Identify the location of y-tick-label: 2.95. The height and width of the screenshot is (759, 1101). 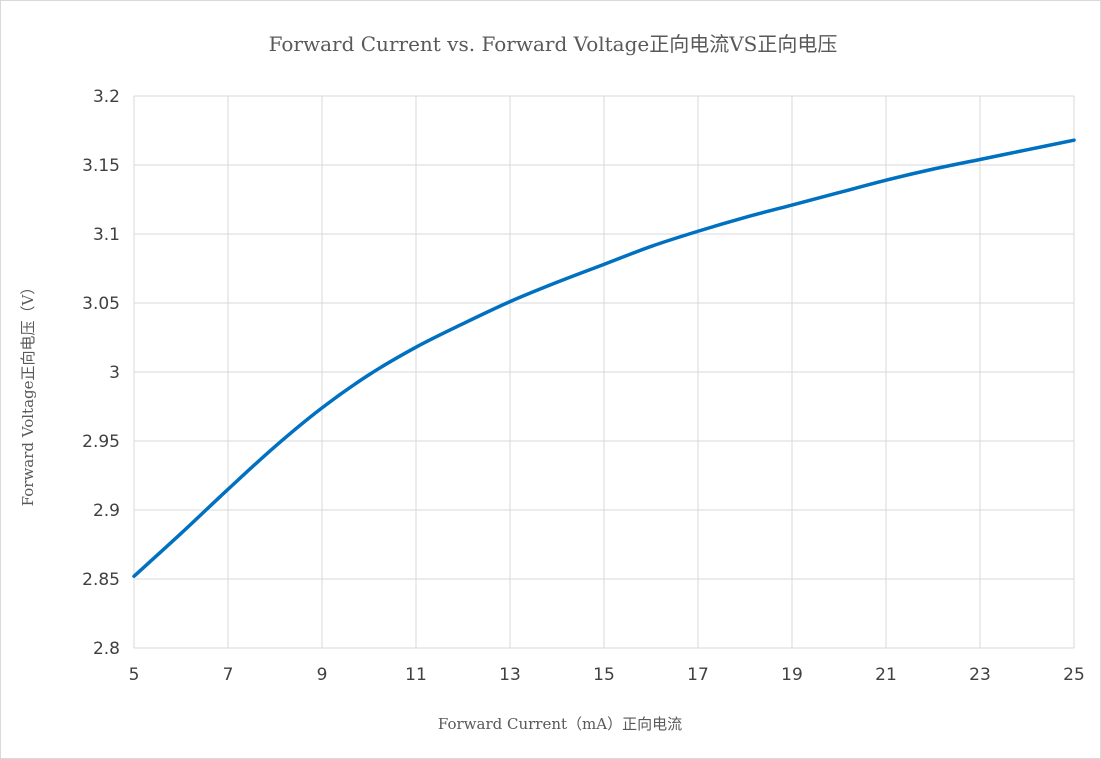
(101, 442).